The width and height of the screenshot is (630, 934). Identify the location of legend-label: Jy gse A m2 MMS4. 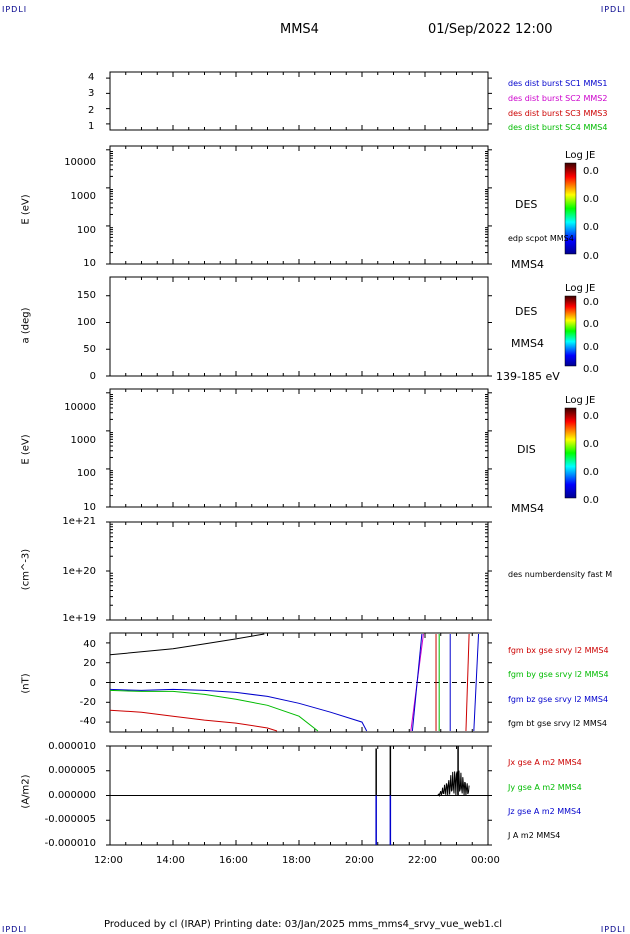
(545, 787).